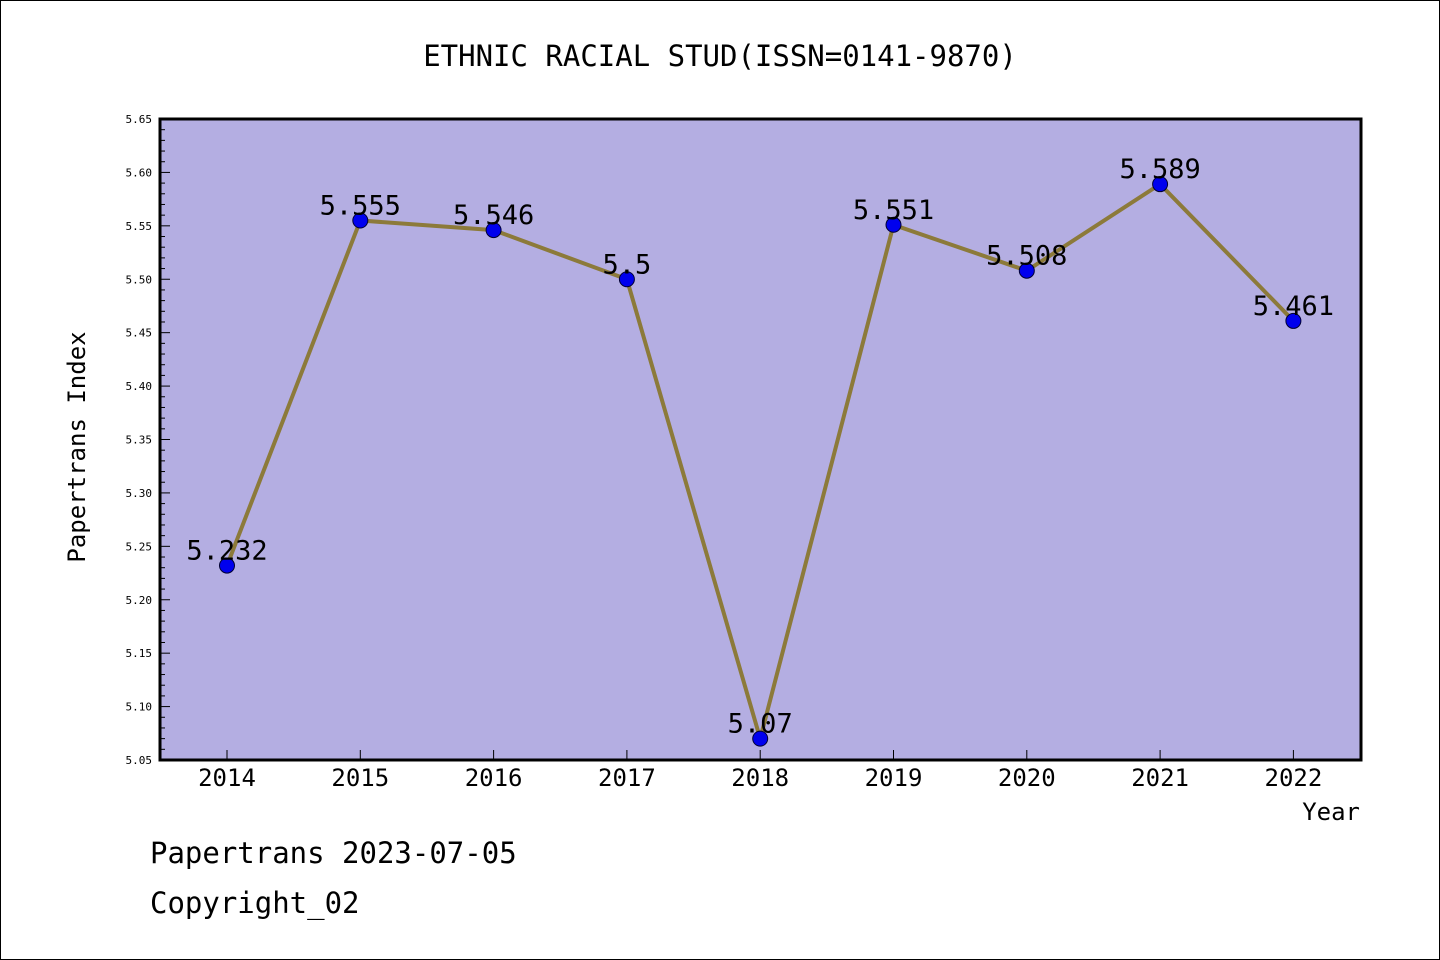  Describe the element at coordinates (227, 778) in the screenshot. I see `x-tick-label: 2014` at that location.